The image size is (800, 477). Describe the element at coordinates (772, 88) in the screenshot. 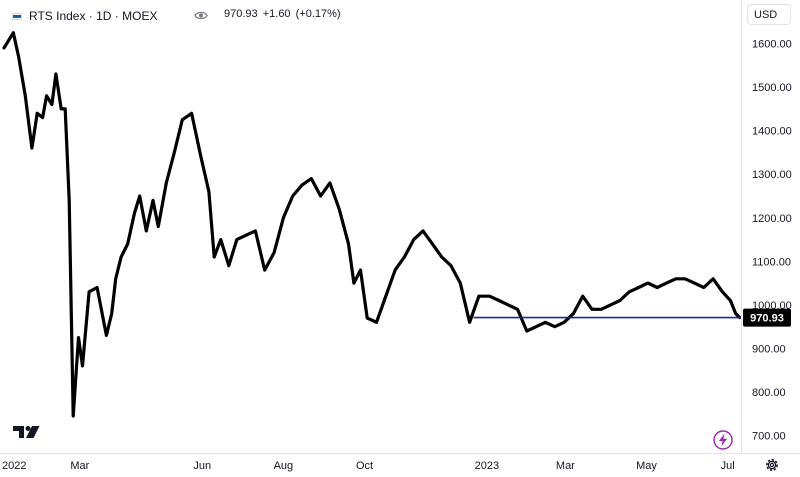

I see `y-tick-label: 1500.00` at that location.